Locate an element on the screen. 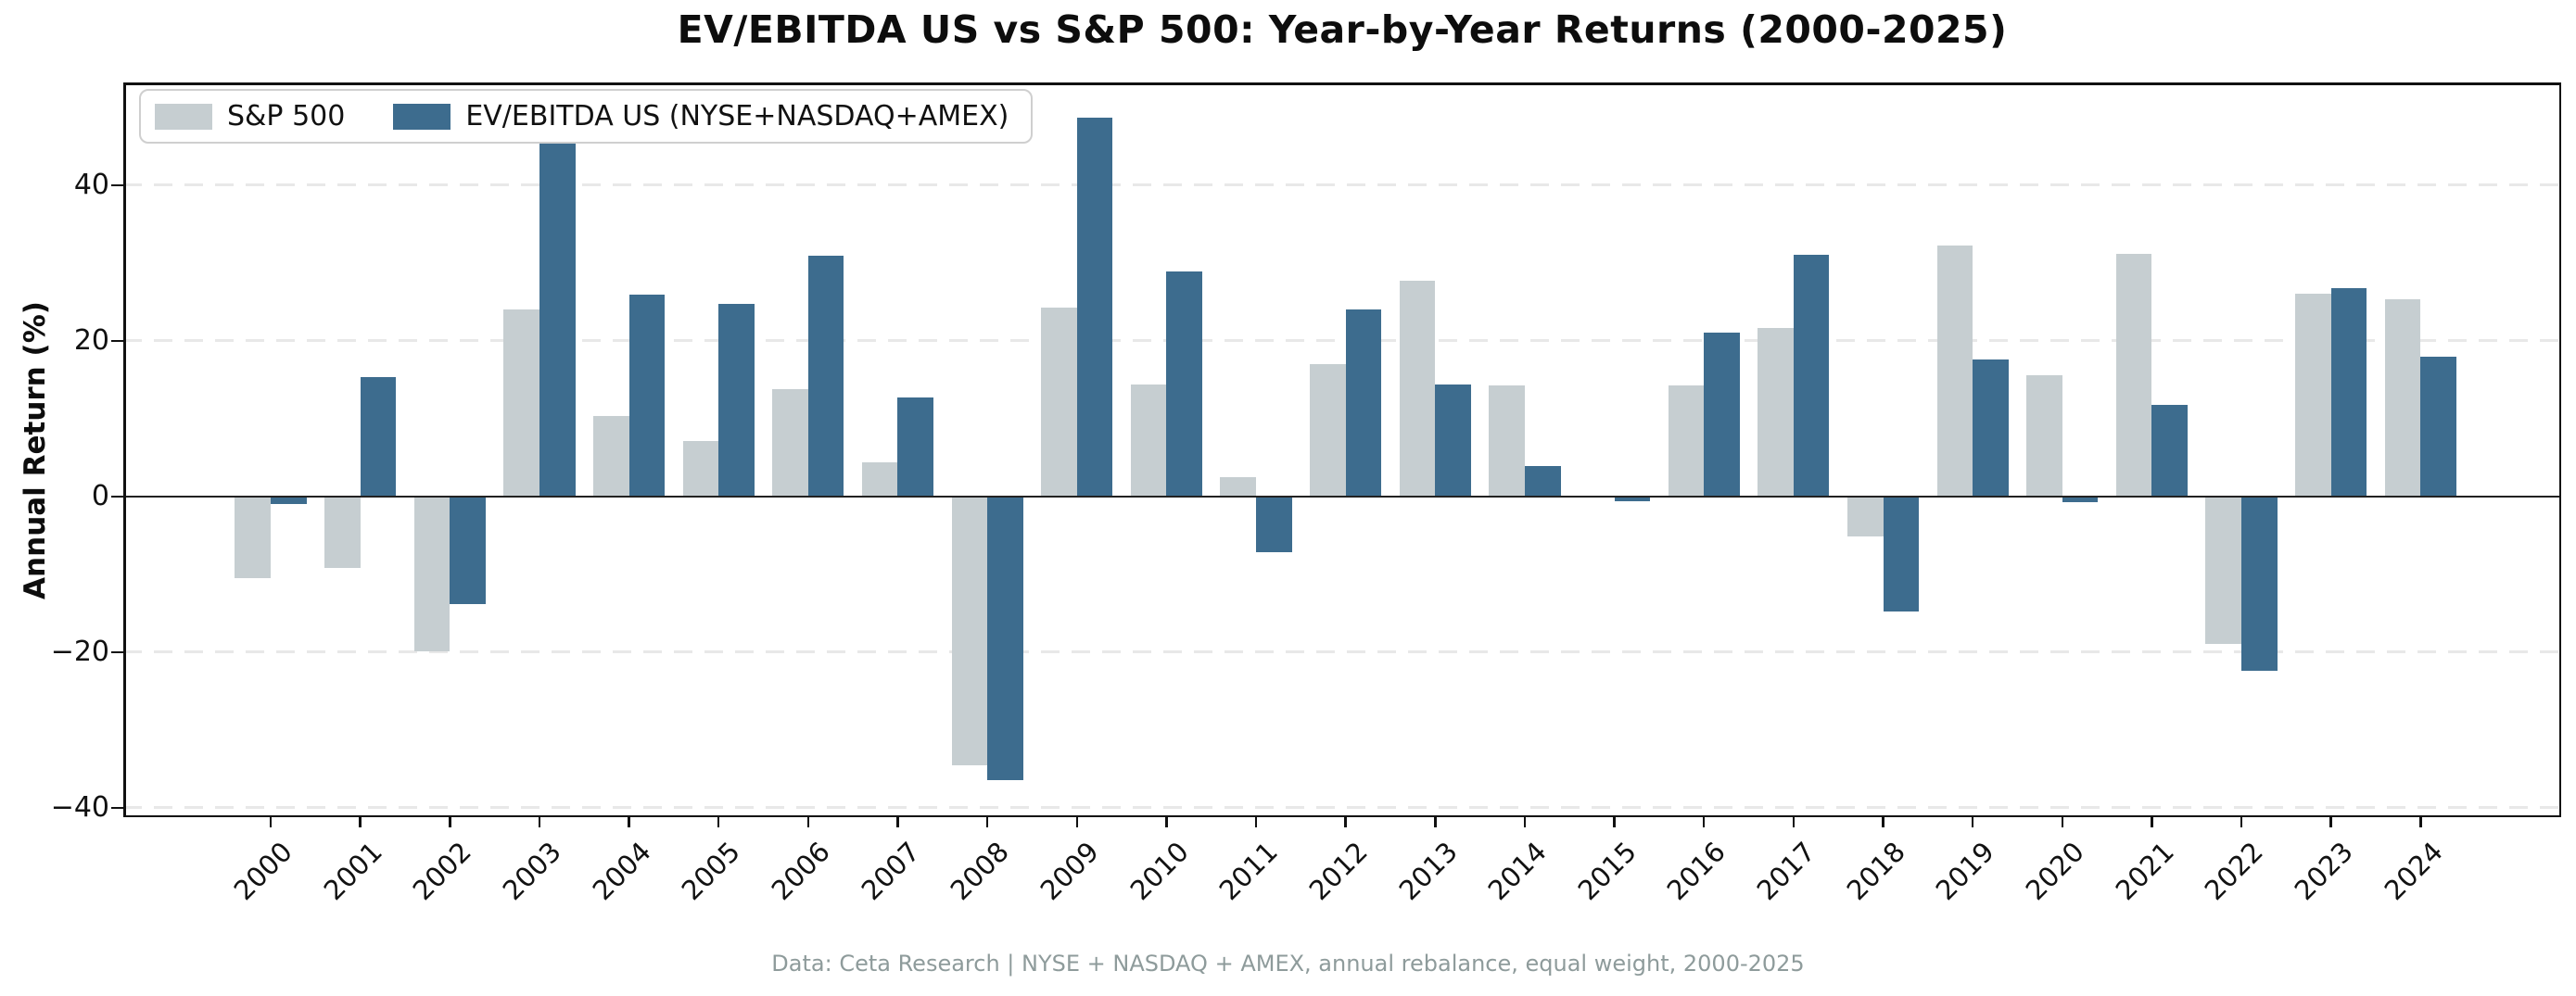  xtick-label-text: 2009 is located at coordinates (1069, 872).